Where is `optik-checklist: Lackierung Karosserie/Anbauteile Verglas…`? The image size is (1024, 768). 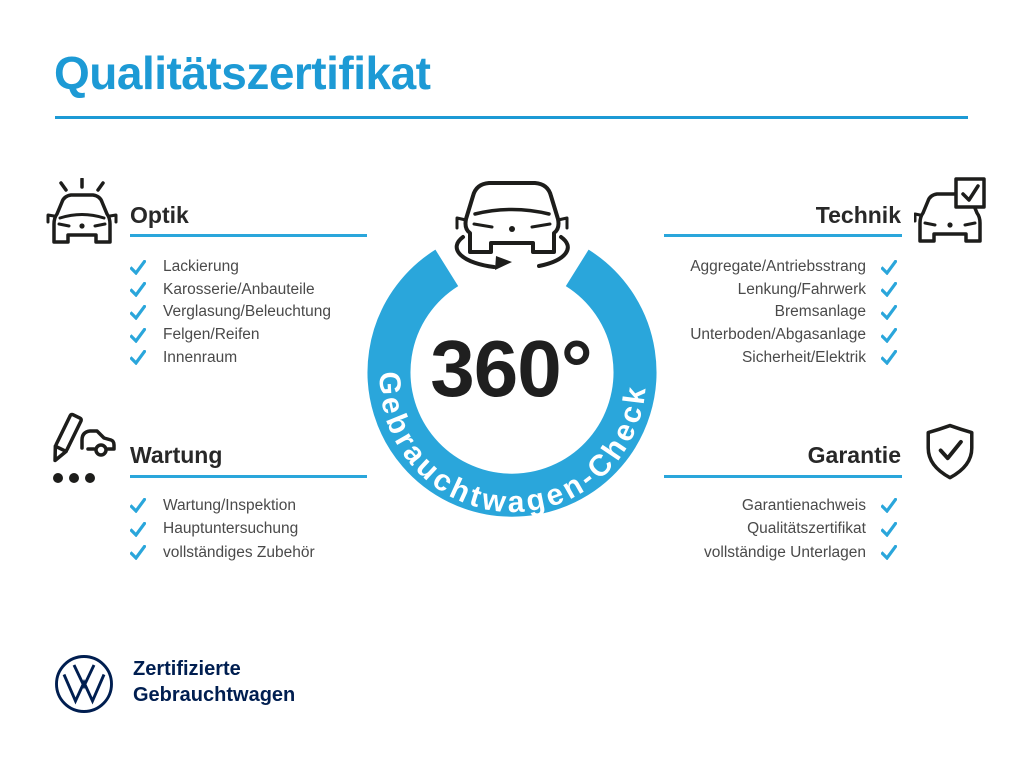 optik-checklist: Lackierung Karosserie/Anbauteile Verglas… is located at coordinates (270, 312).